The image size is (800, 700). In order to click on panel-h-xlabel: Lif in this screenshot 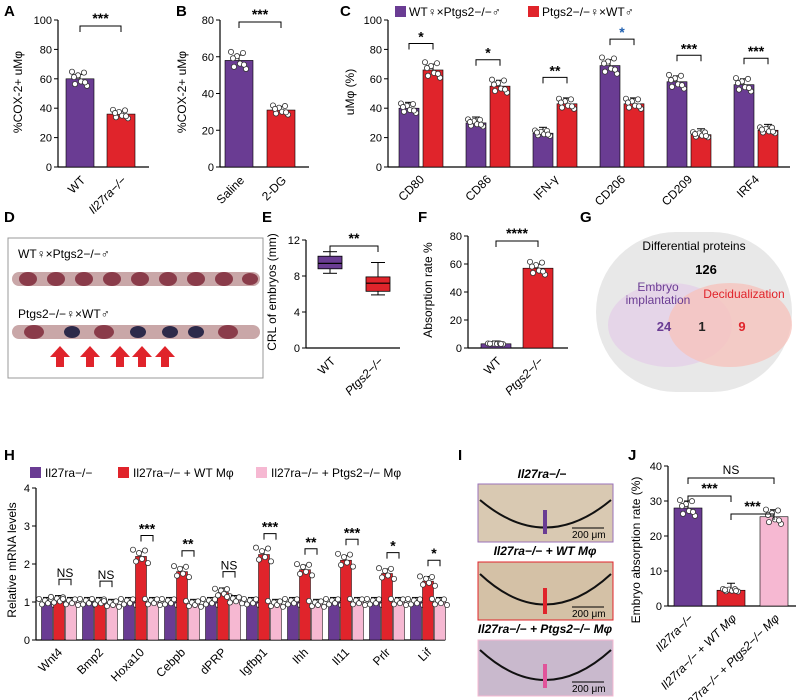, I will do `click(424, 654)`.